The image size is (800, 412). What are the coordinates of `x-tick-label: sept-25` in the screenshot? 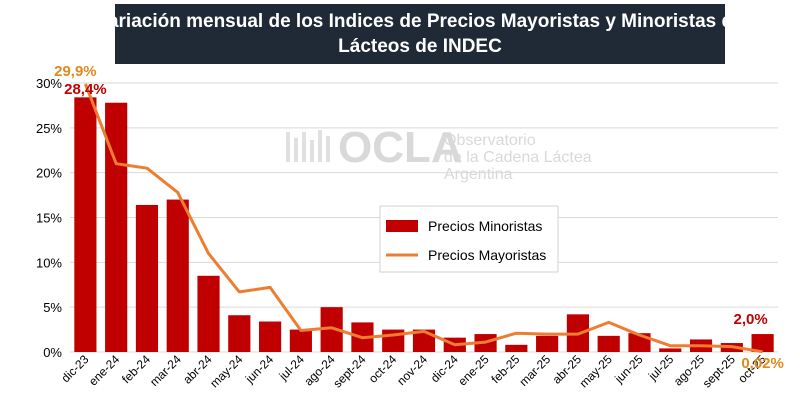 It's located at (719, 371).